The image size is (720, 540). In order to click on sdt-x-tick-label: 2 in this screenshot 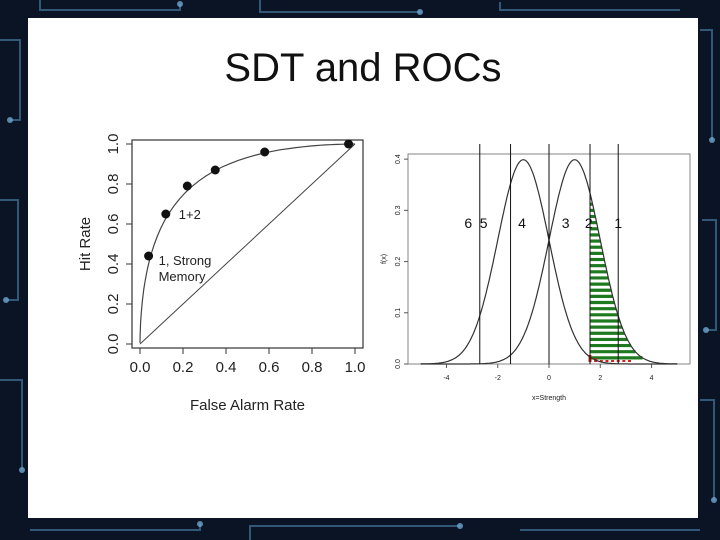, I will do `click(600, 378)`.